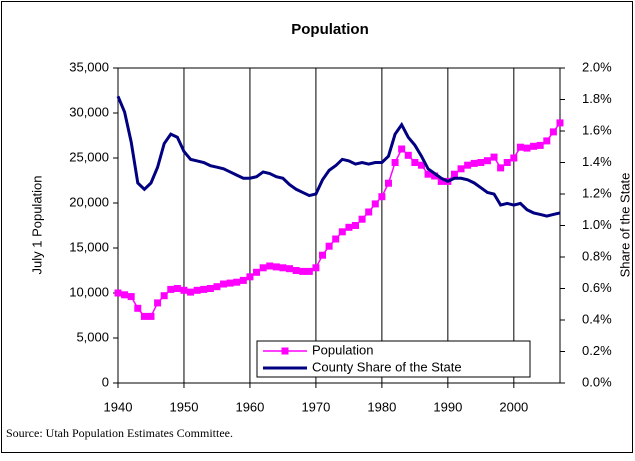 Image resolution: width=635 pixels, height=461 pixels. What do you see at coordinates (597, 192) in the screenshot?
I see `y2-tick-label: 1.2%` at bounding box center [597, 192].